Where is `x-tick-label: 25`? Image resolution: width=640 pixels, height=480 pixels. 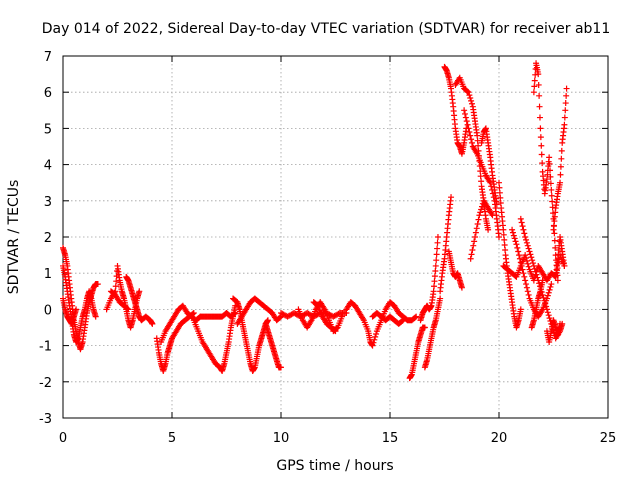 x-tick-label: 25 is located at coordinates (608, 438).